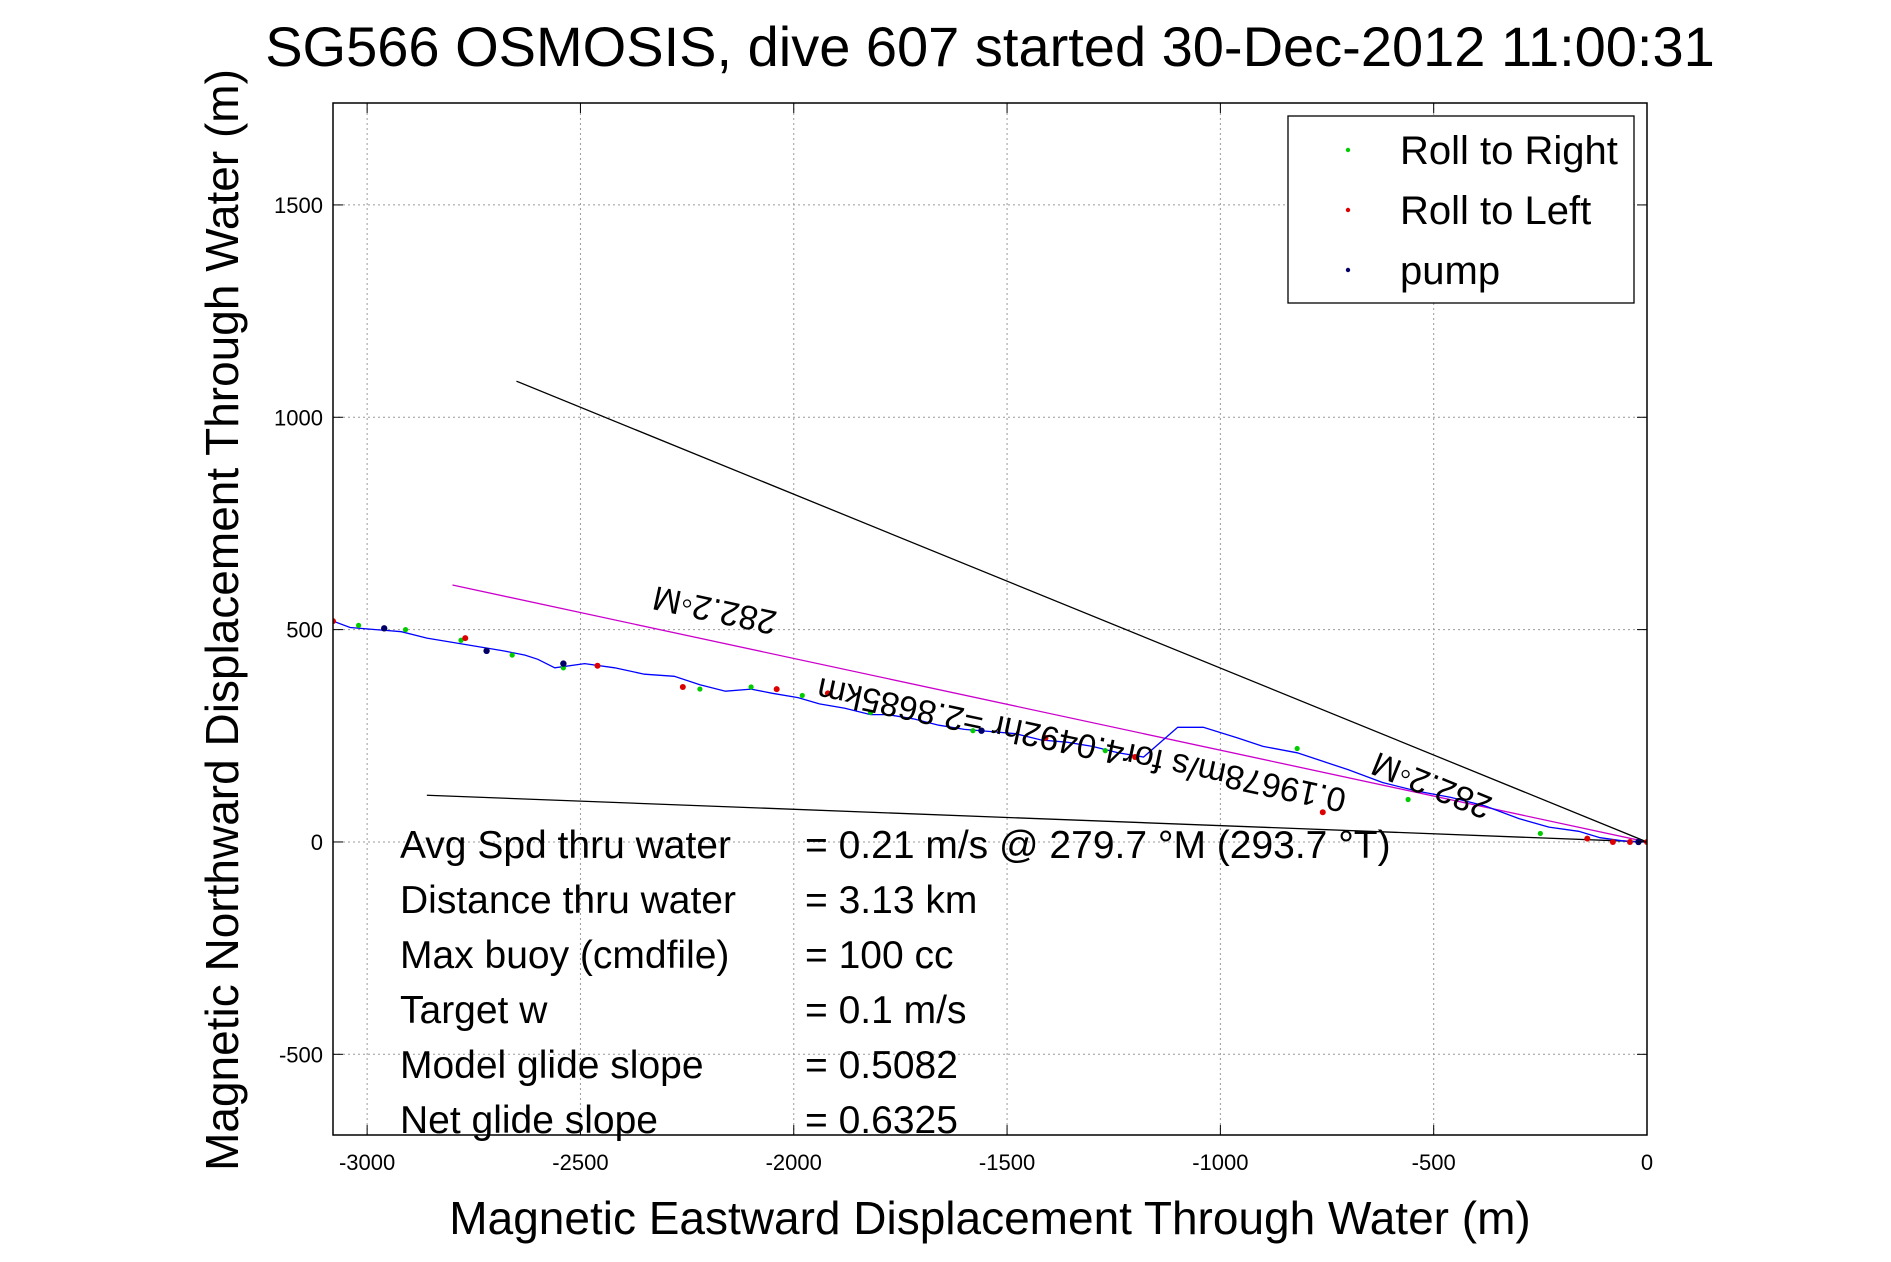 The height and width of the screenshot is (1262, 1891). I want to click on track-line, so click(990, 731).